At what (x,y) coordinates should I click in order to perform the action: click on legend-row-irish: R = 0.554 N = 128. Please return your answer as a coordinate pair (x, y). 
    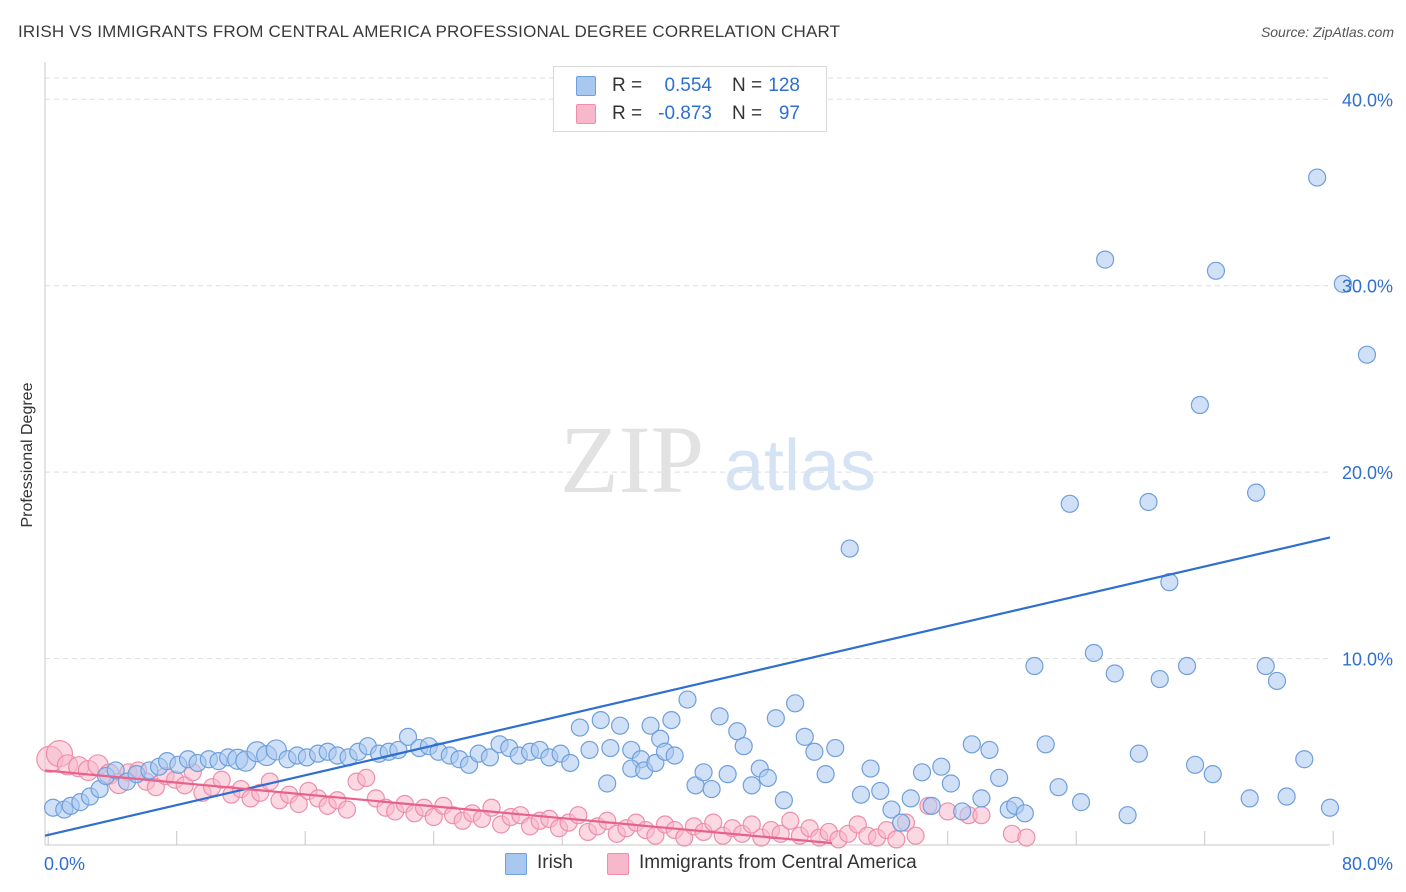
    Looking at the image, I should click on (690, 86).